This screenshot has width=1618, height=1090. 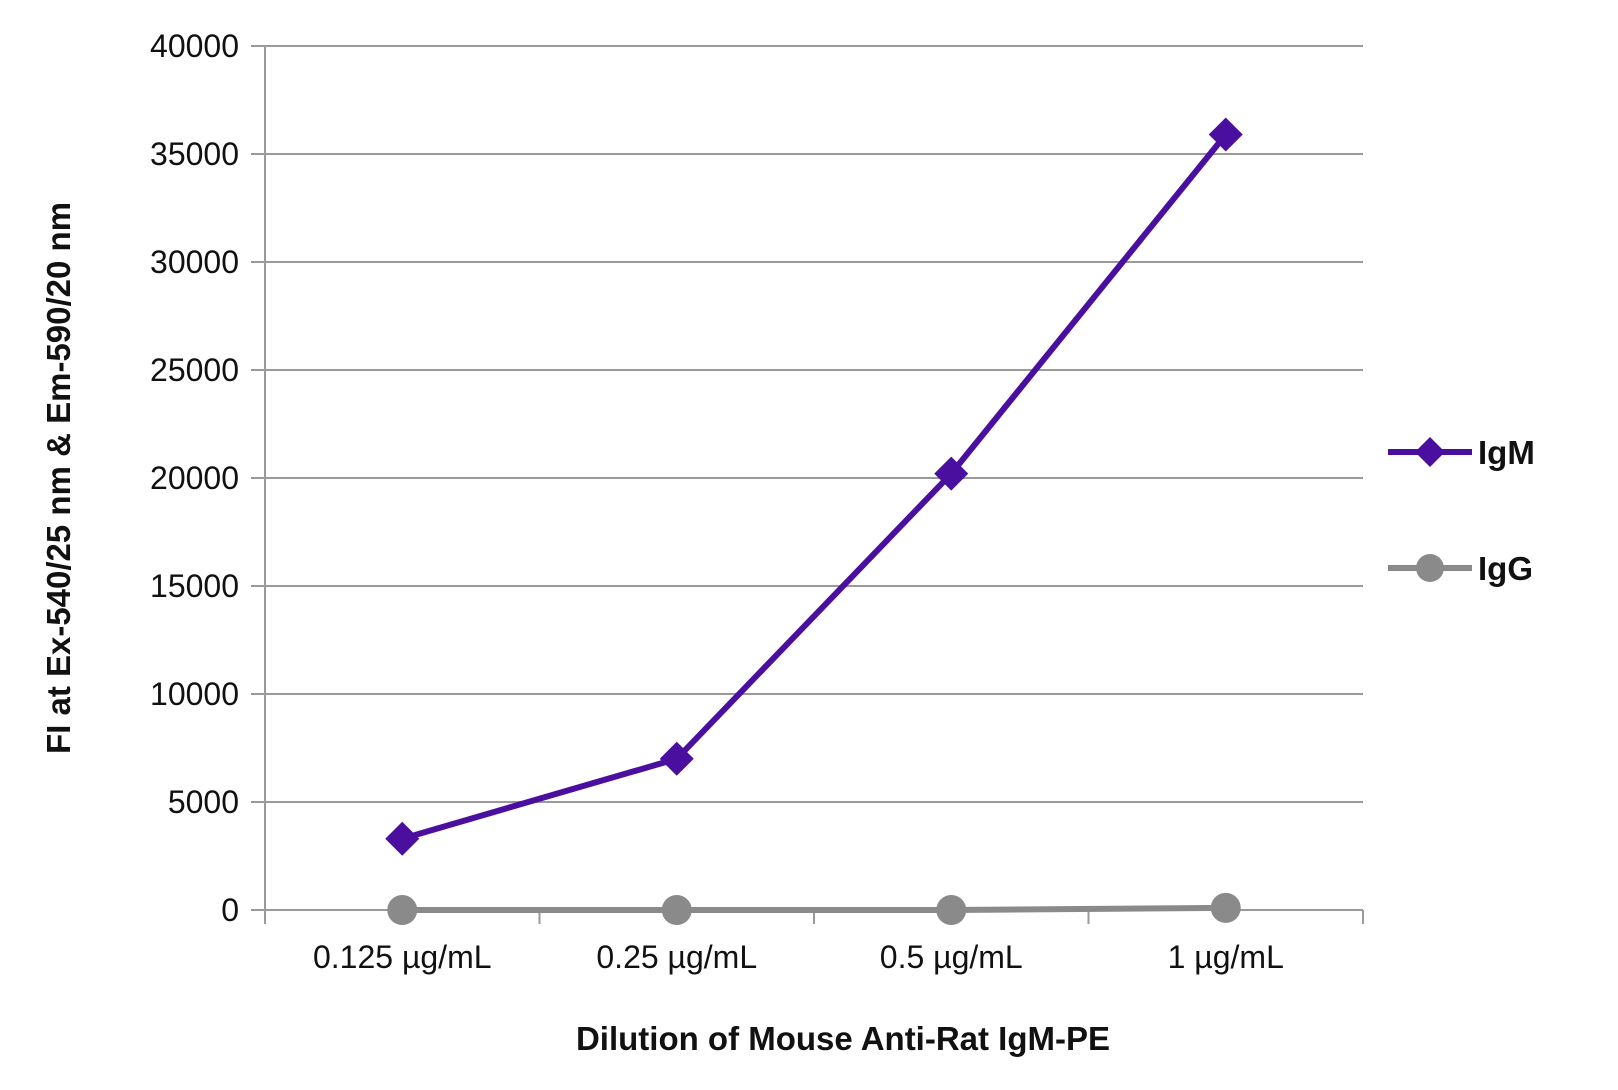 I want to click on y-tick-labels: 0 5000 10000 15000 20000 25000 30000 35000 40000, so click(x=194, y=478).